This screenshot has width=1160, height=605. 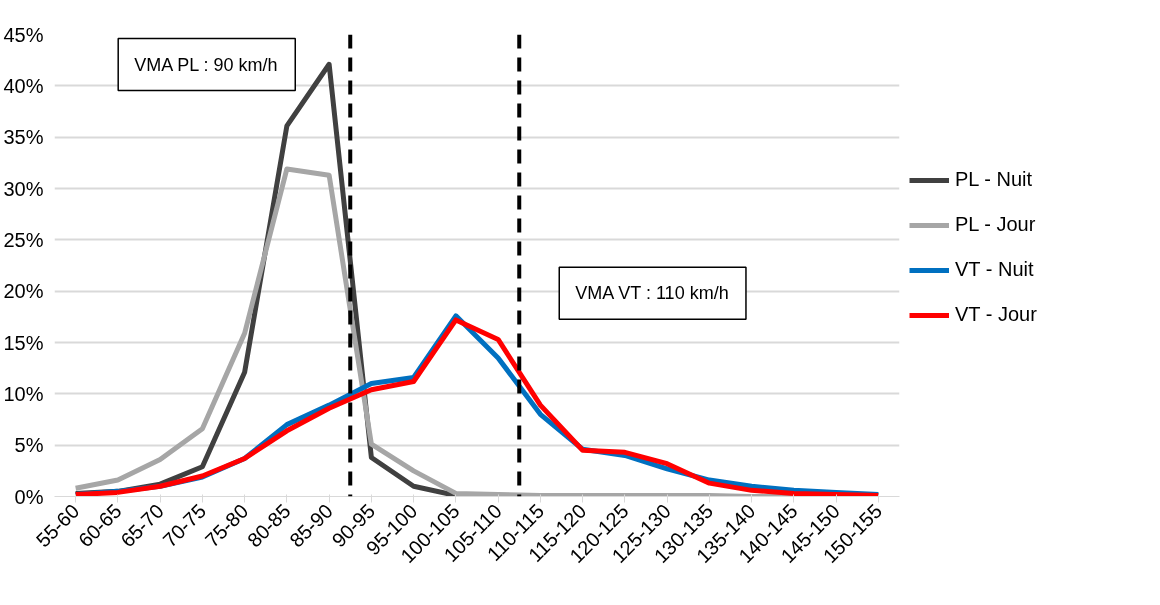 What do you see at coordinates (23, 393) in the screenshot?
I see `y-tick-label: 10%` at bounding box center [23, 393].